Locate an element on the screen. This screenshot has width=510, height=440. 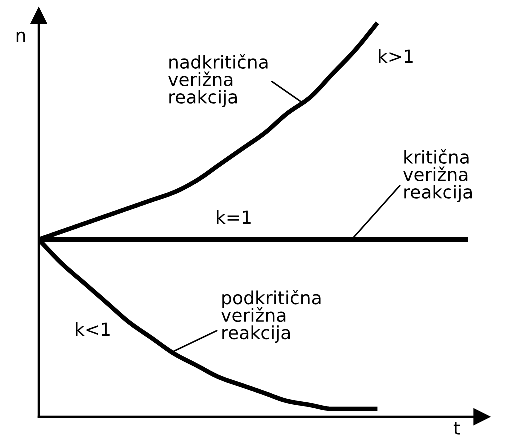
x-axis-title: t is located at coordinates (457, 428).